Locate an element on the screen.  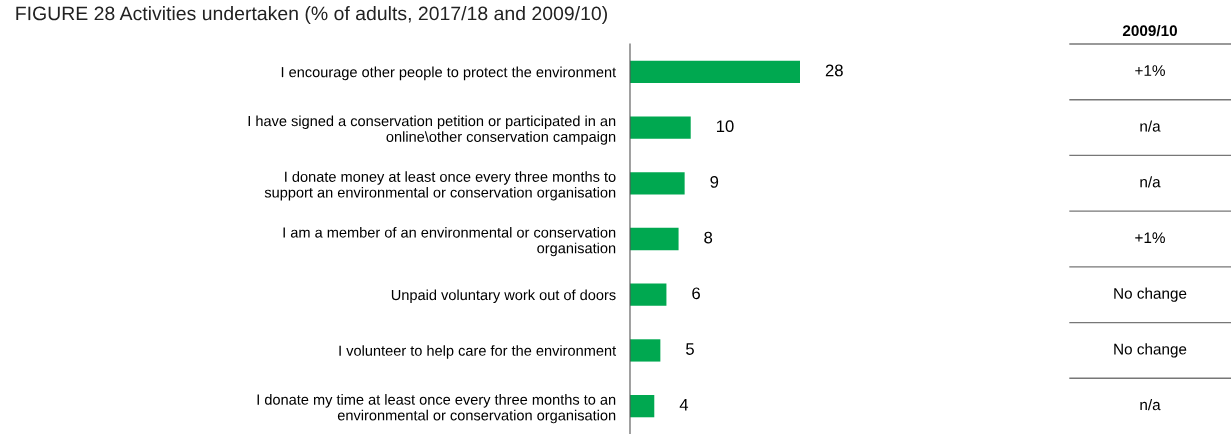
y-tick-label: I volunteer to help care for the environment is located at coordinates (478, 352).